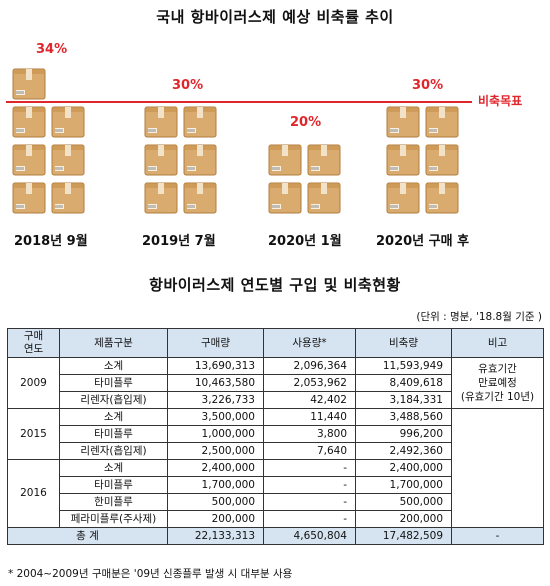  What do you see at coordinates (215, 519) in the screenshot?
I see `purchase-cell: 200,000` at bounding box center [215, 519].